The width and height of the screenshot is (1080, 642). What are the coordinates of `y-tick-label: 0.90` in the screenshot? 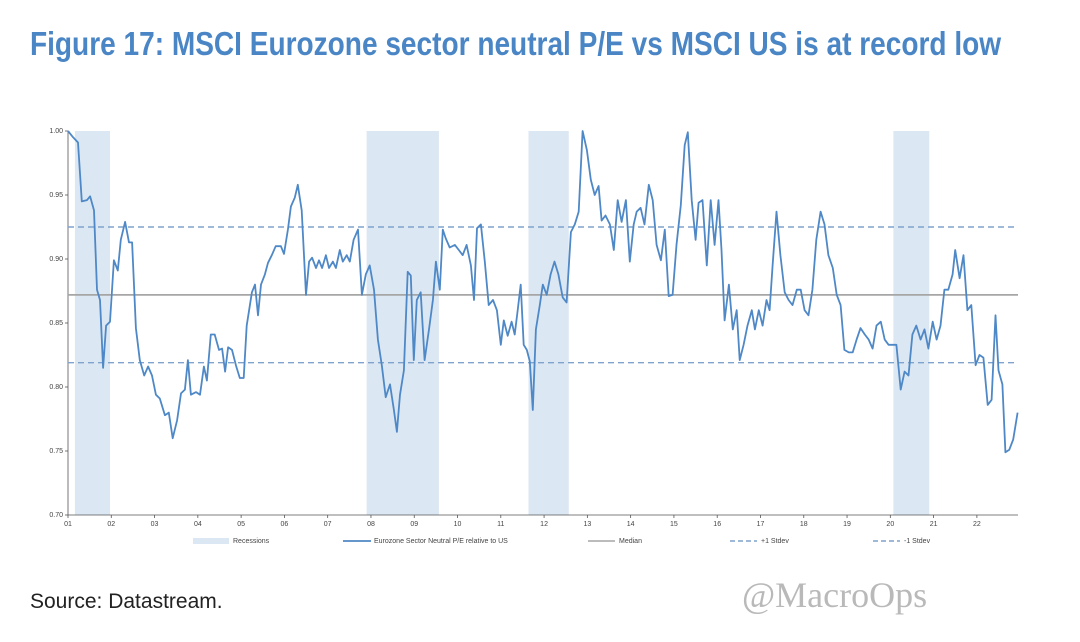 It's located at (56, 259).